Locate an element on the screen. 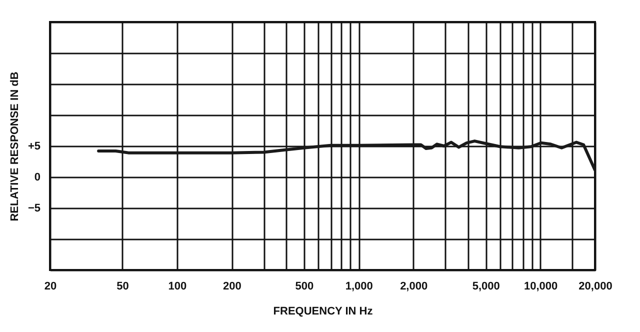 Image resolution: width=640 pixels, height=332 pixels. x-tick-label: 5,000 is located at coordinates (486, 286).